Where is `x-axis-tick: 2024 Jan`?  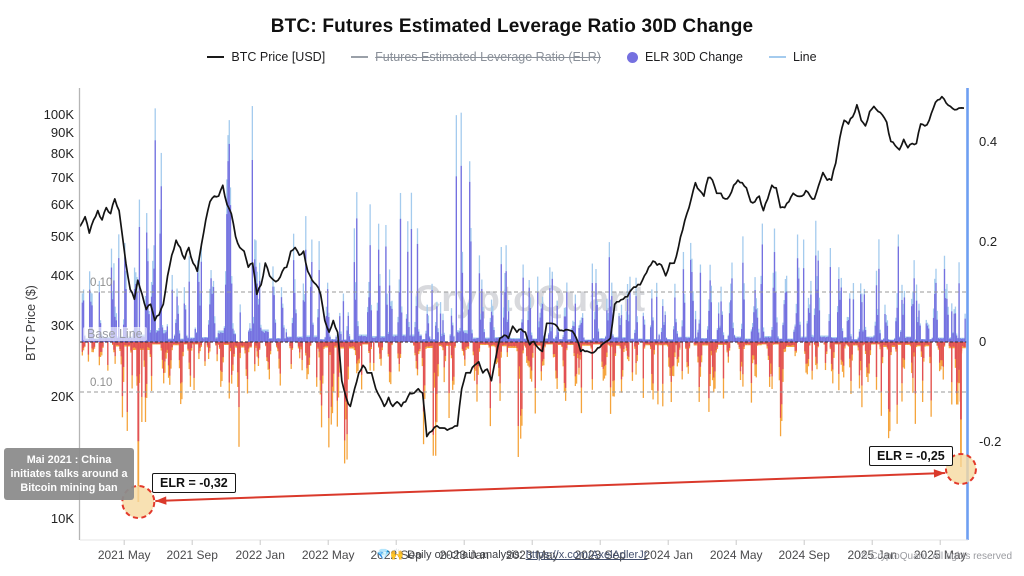
x-axis-tick: 2024 Jan is located at coordinates (668, 555).